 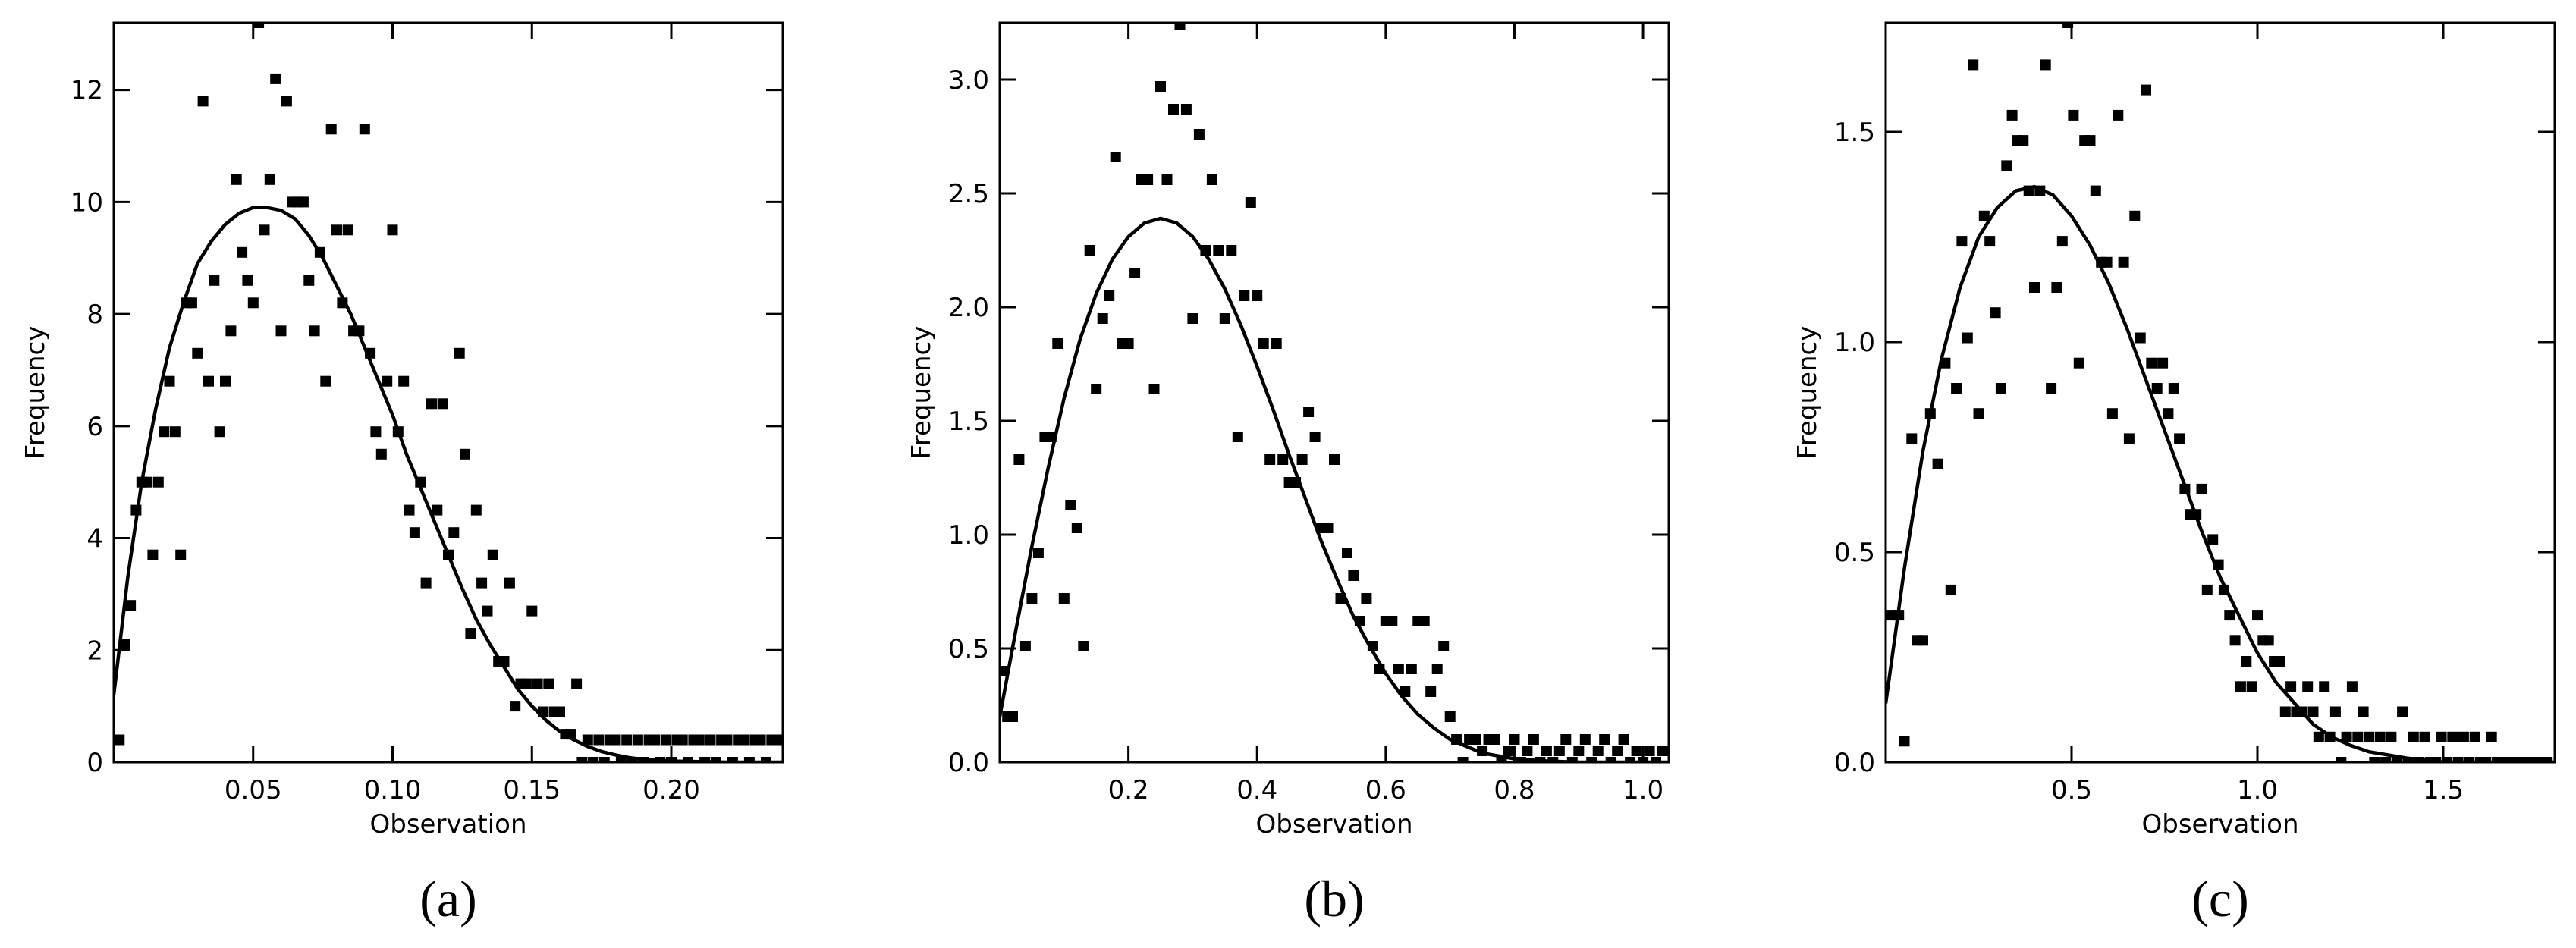 I want to click on chart-0-x-tick-label: 0.15, so click(x=532, y=790).